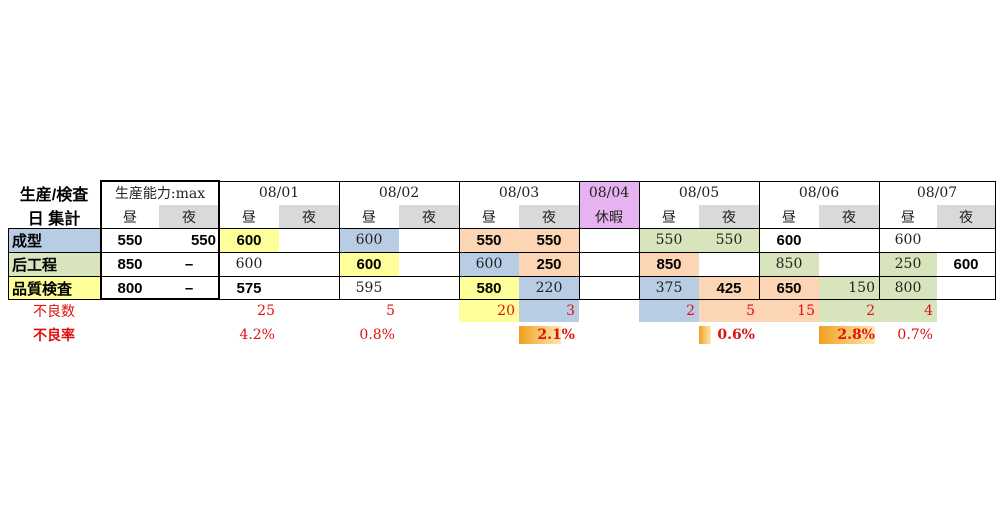 The image size is (1000, 510). I want to click on cap-day-molding: 550, so click(130, 240).